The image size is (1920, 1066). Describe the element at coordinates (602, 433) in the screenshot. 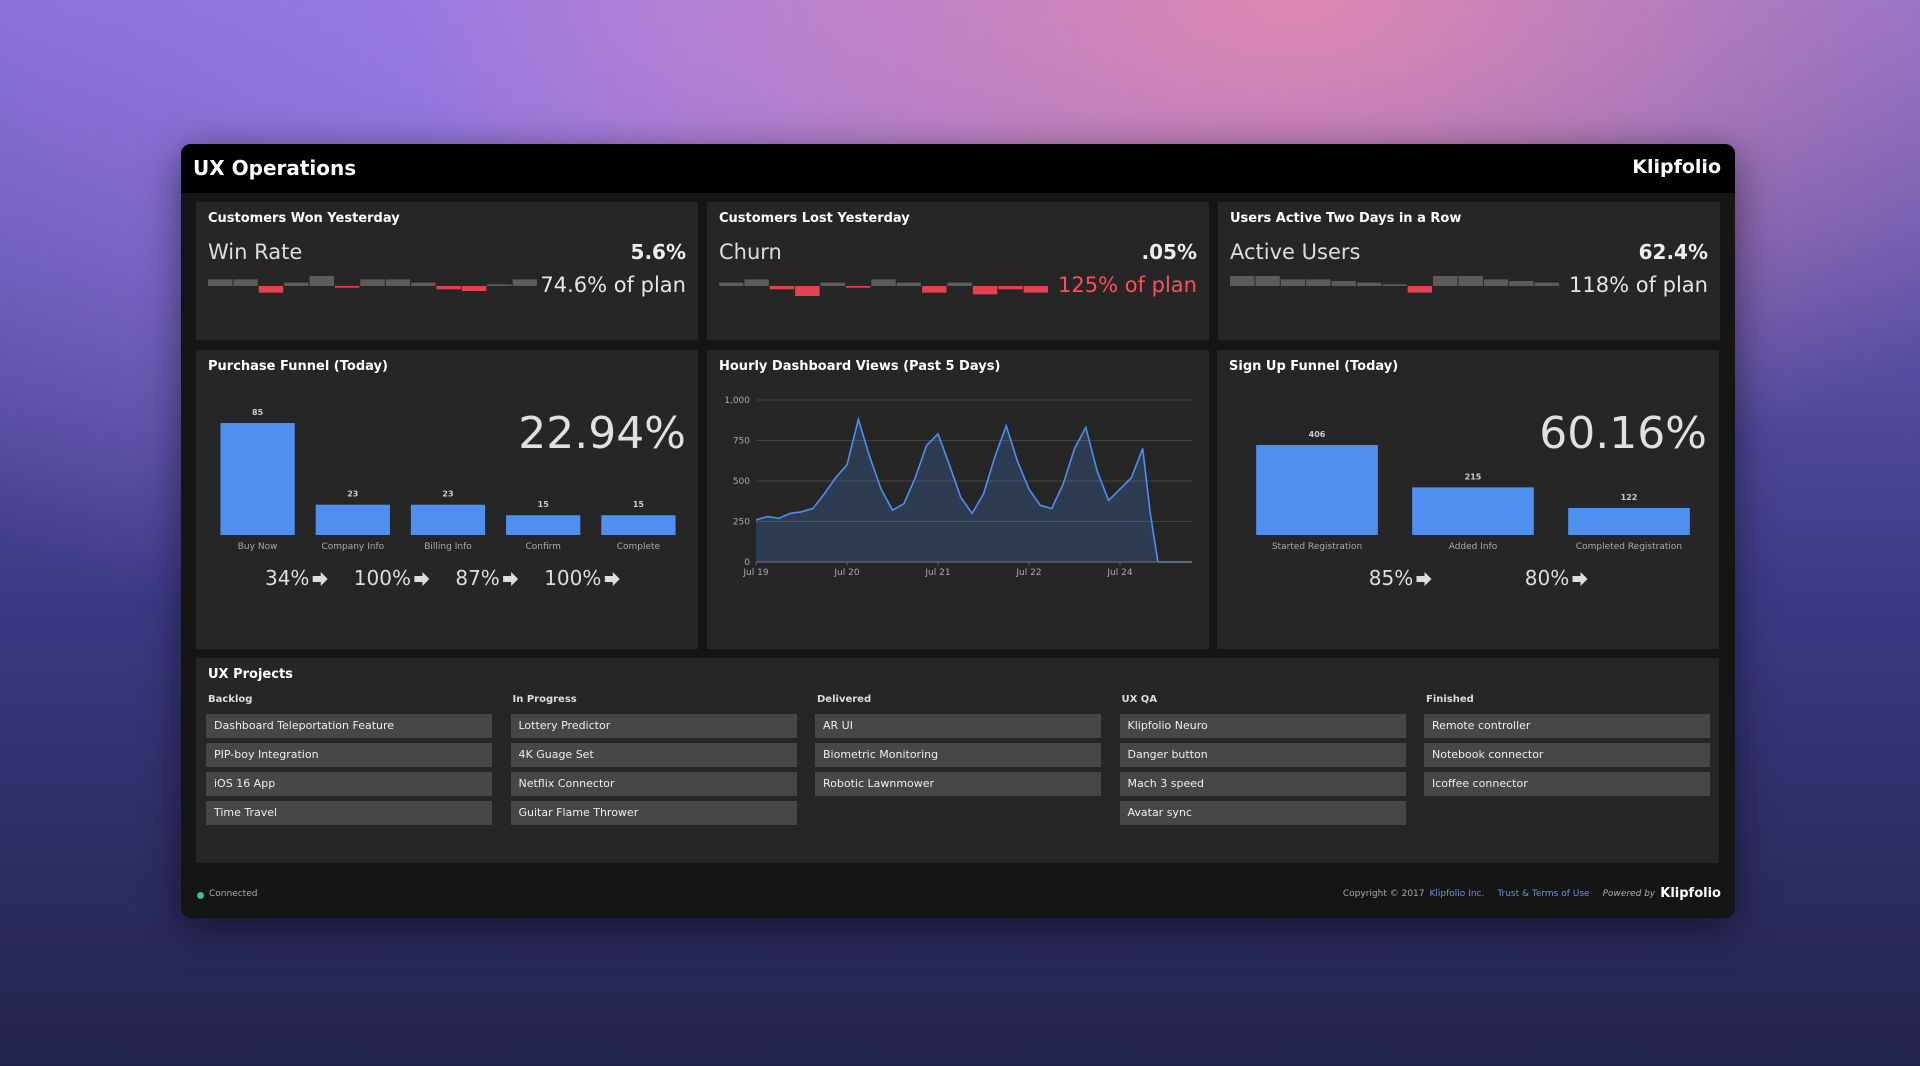

I see `funnel-headline: 22.94%` at that location.